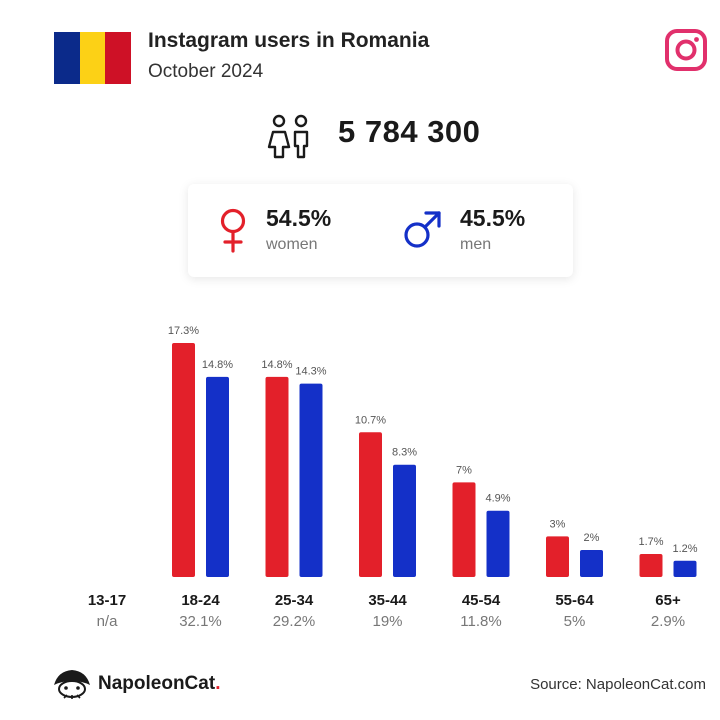 This screenshot has height=720, width=720. Describe the element at coordinates (422, 229) in the screenshot. I see `male-icon` at that location.